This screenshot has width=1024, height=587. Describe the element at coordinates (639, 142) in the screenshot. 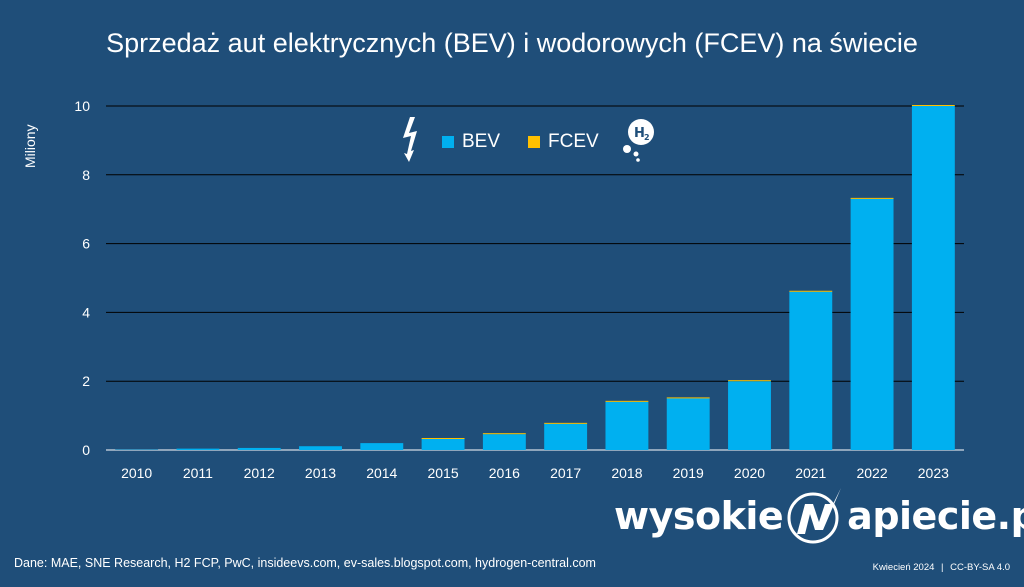

I see `hydrogen-bubbles-icon: H 2` at that location.